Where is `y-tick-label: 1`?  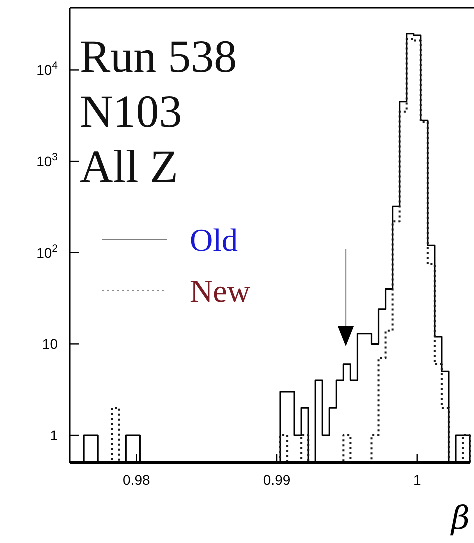 y-tick-label: 1 is located at coordinates (54, 436).